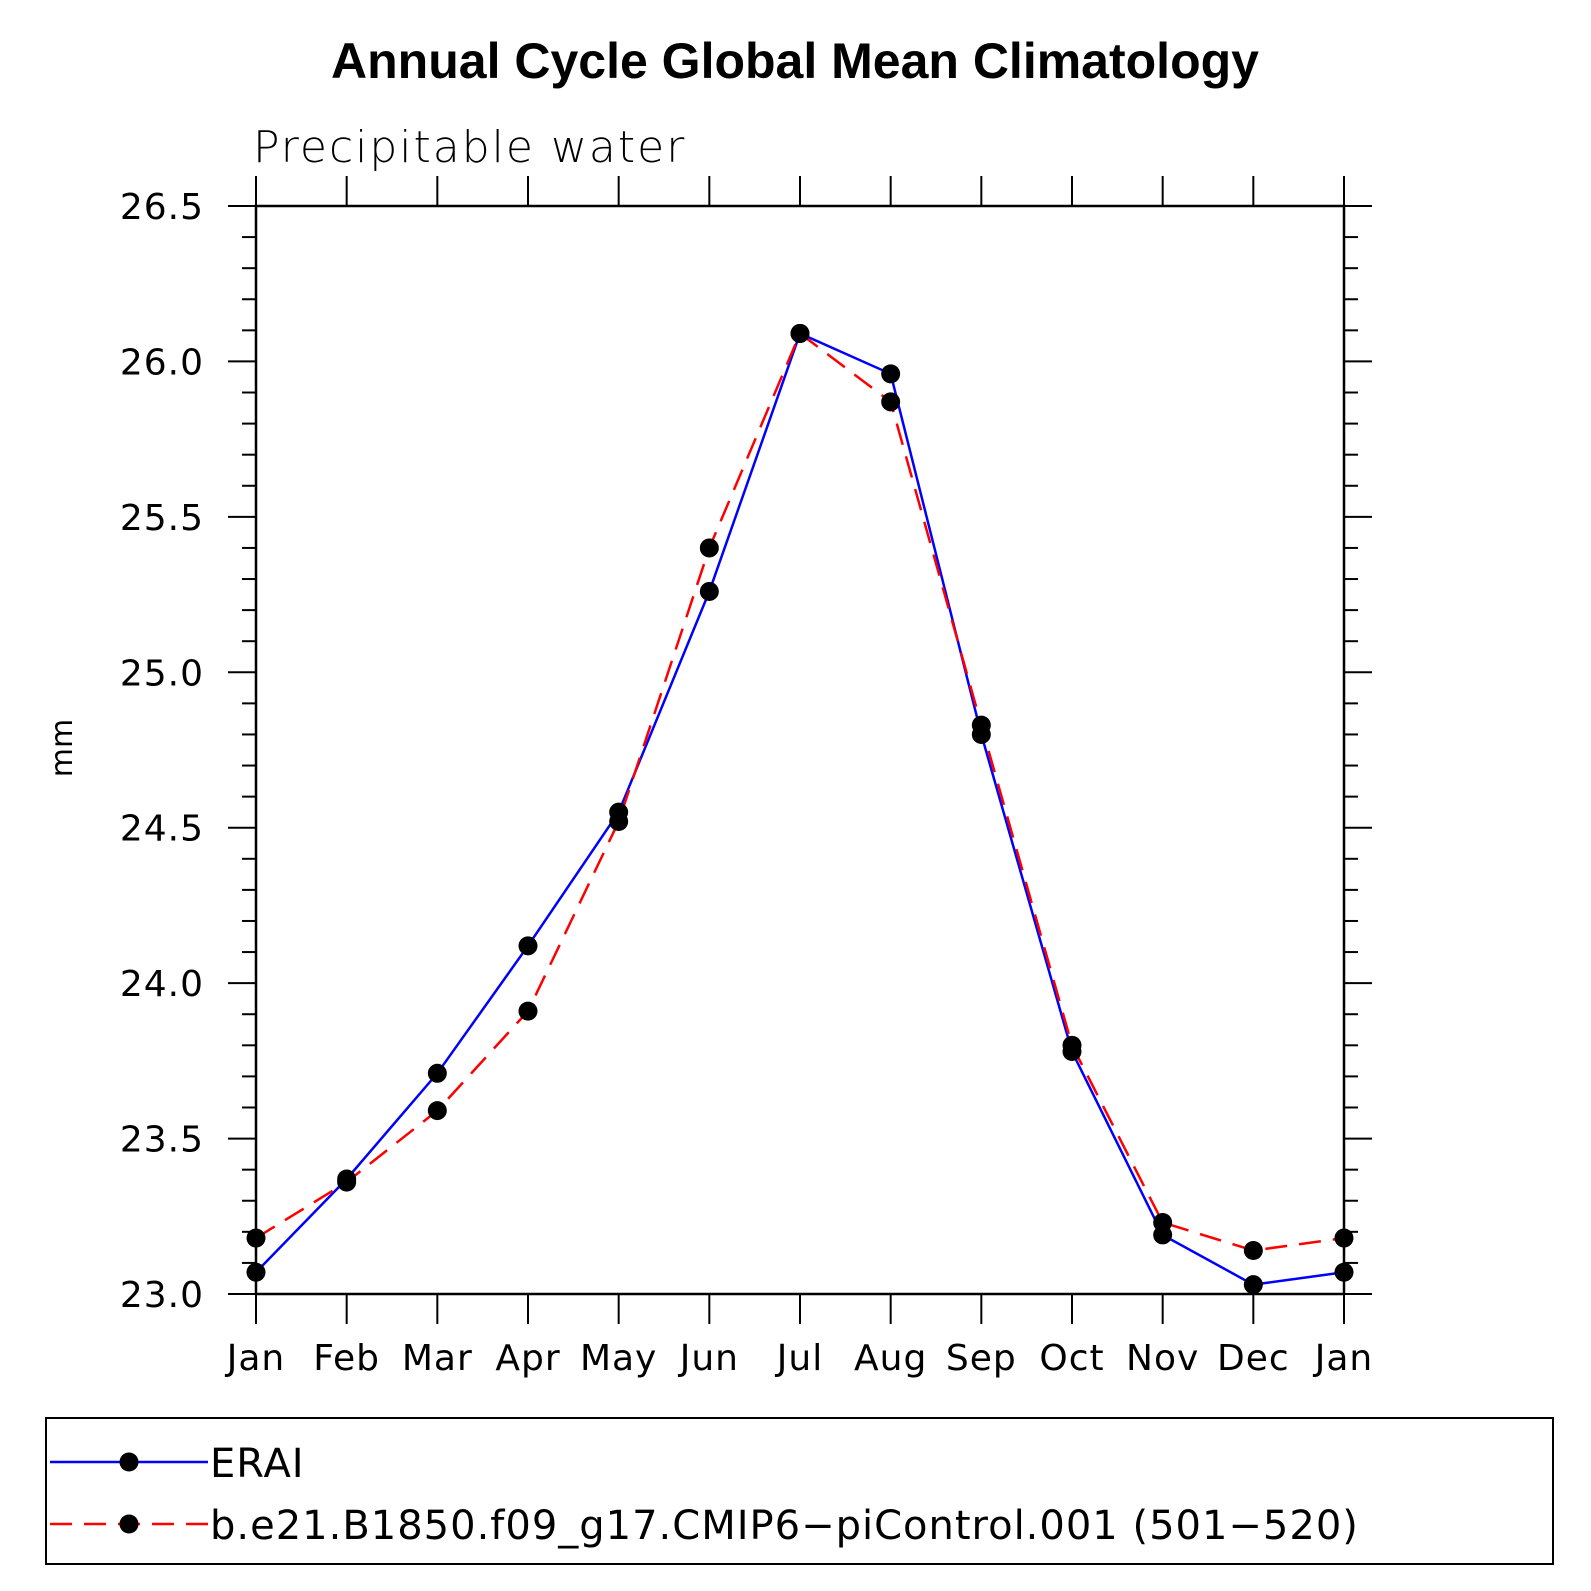  What do you see at coordinates (890, 1358) in the screenshot?
I see `x-tick-label: Aug` at bounding box center [890, 1358].